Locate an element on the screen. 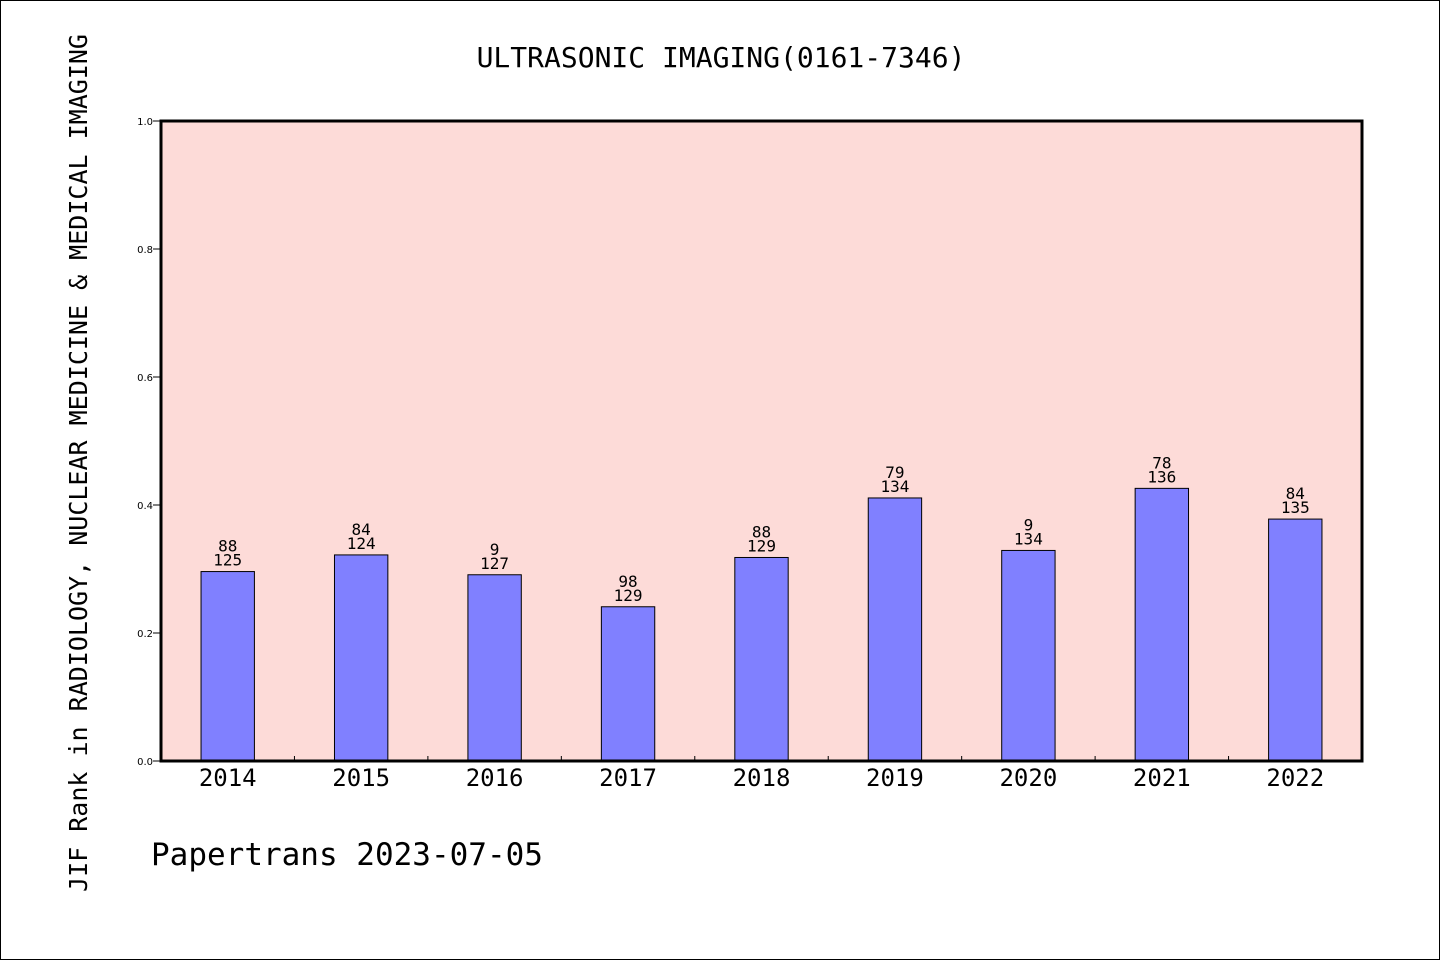  bar-2017 is located at coordinates (628, 684).